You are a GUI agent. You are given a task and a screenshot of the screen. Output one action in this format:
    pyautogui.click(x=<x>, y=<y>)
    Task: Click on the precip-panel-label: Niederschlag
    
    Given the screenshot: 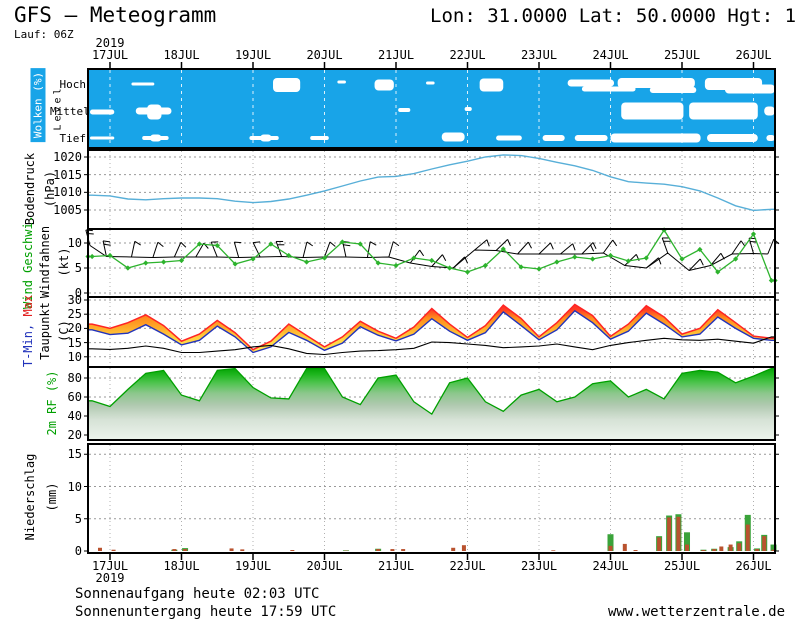 What is the action you would take?
    pyautogui.click(x=30, y=497)
    